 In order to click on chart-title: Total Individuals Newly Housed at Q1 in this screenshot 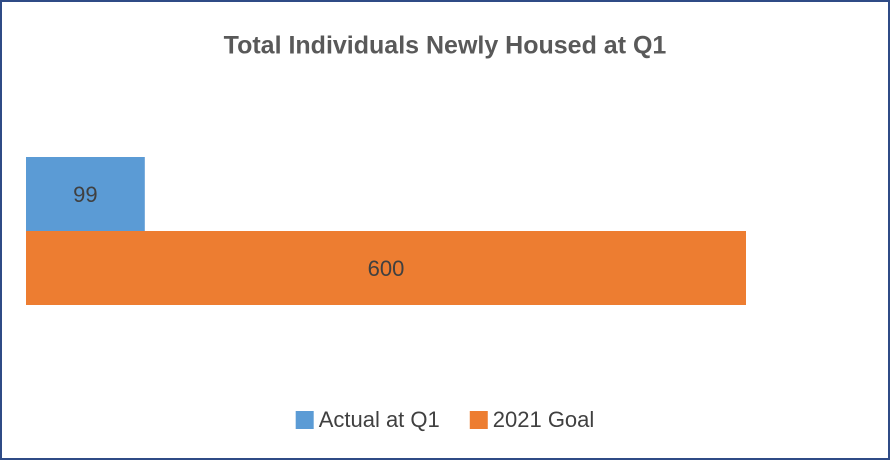, I will do `click(445, 46)`.